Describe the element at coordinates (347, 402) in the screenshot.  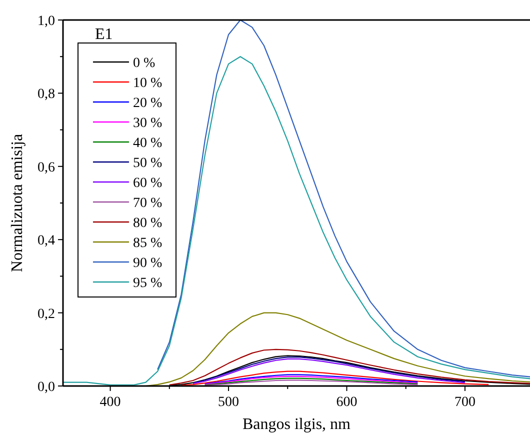
I see `x-tick-label: 600` at that location.